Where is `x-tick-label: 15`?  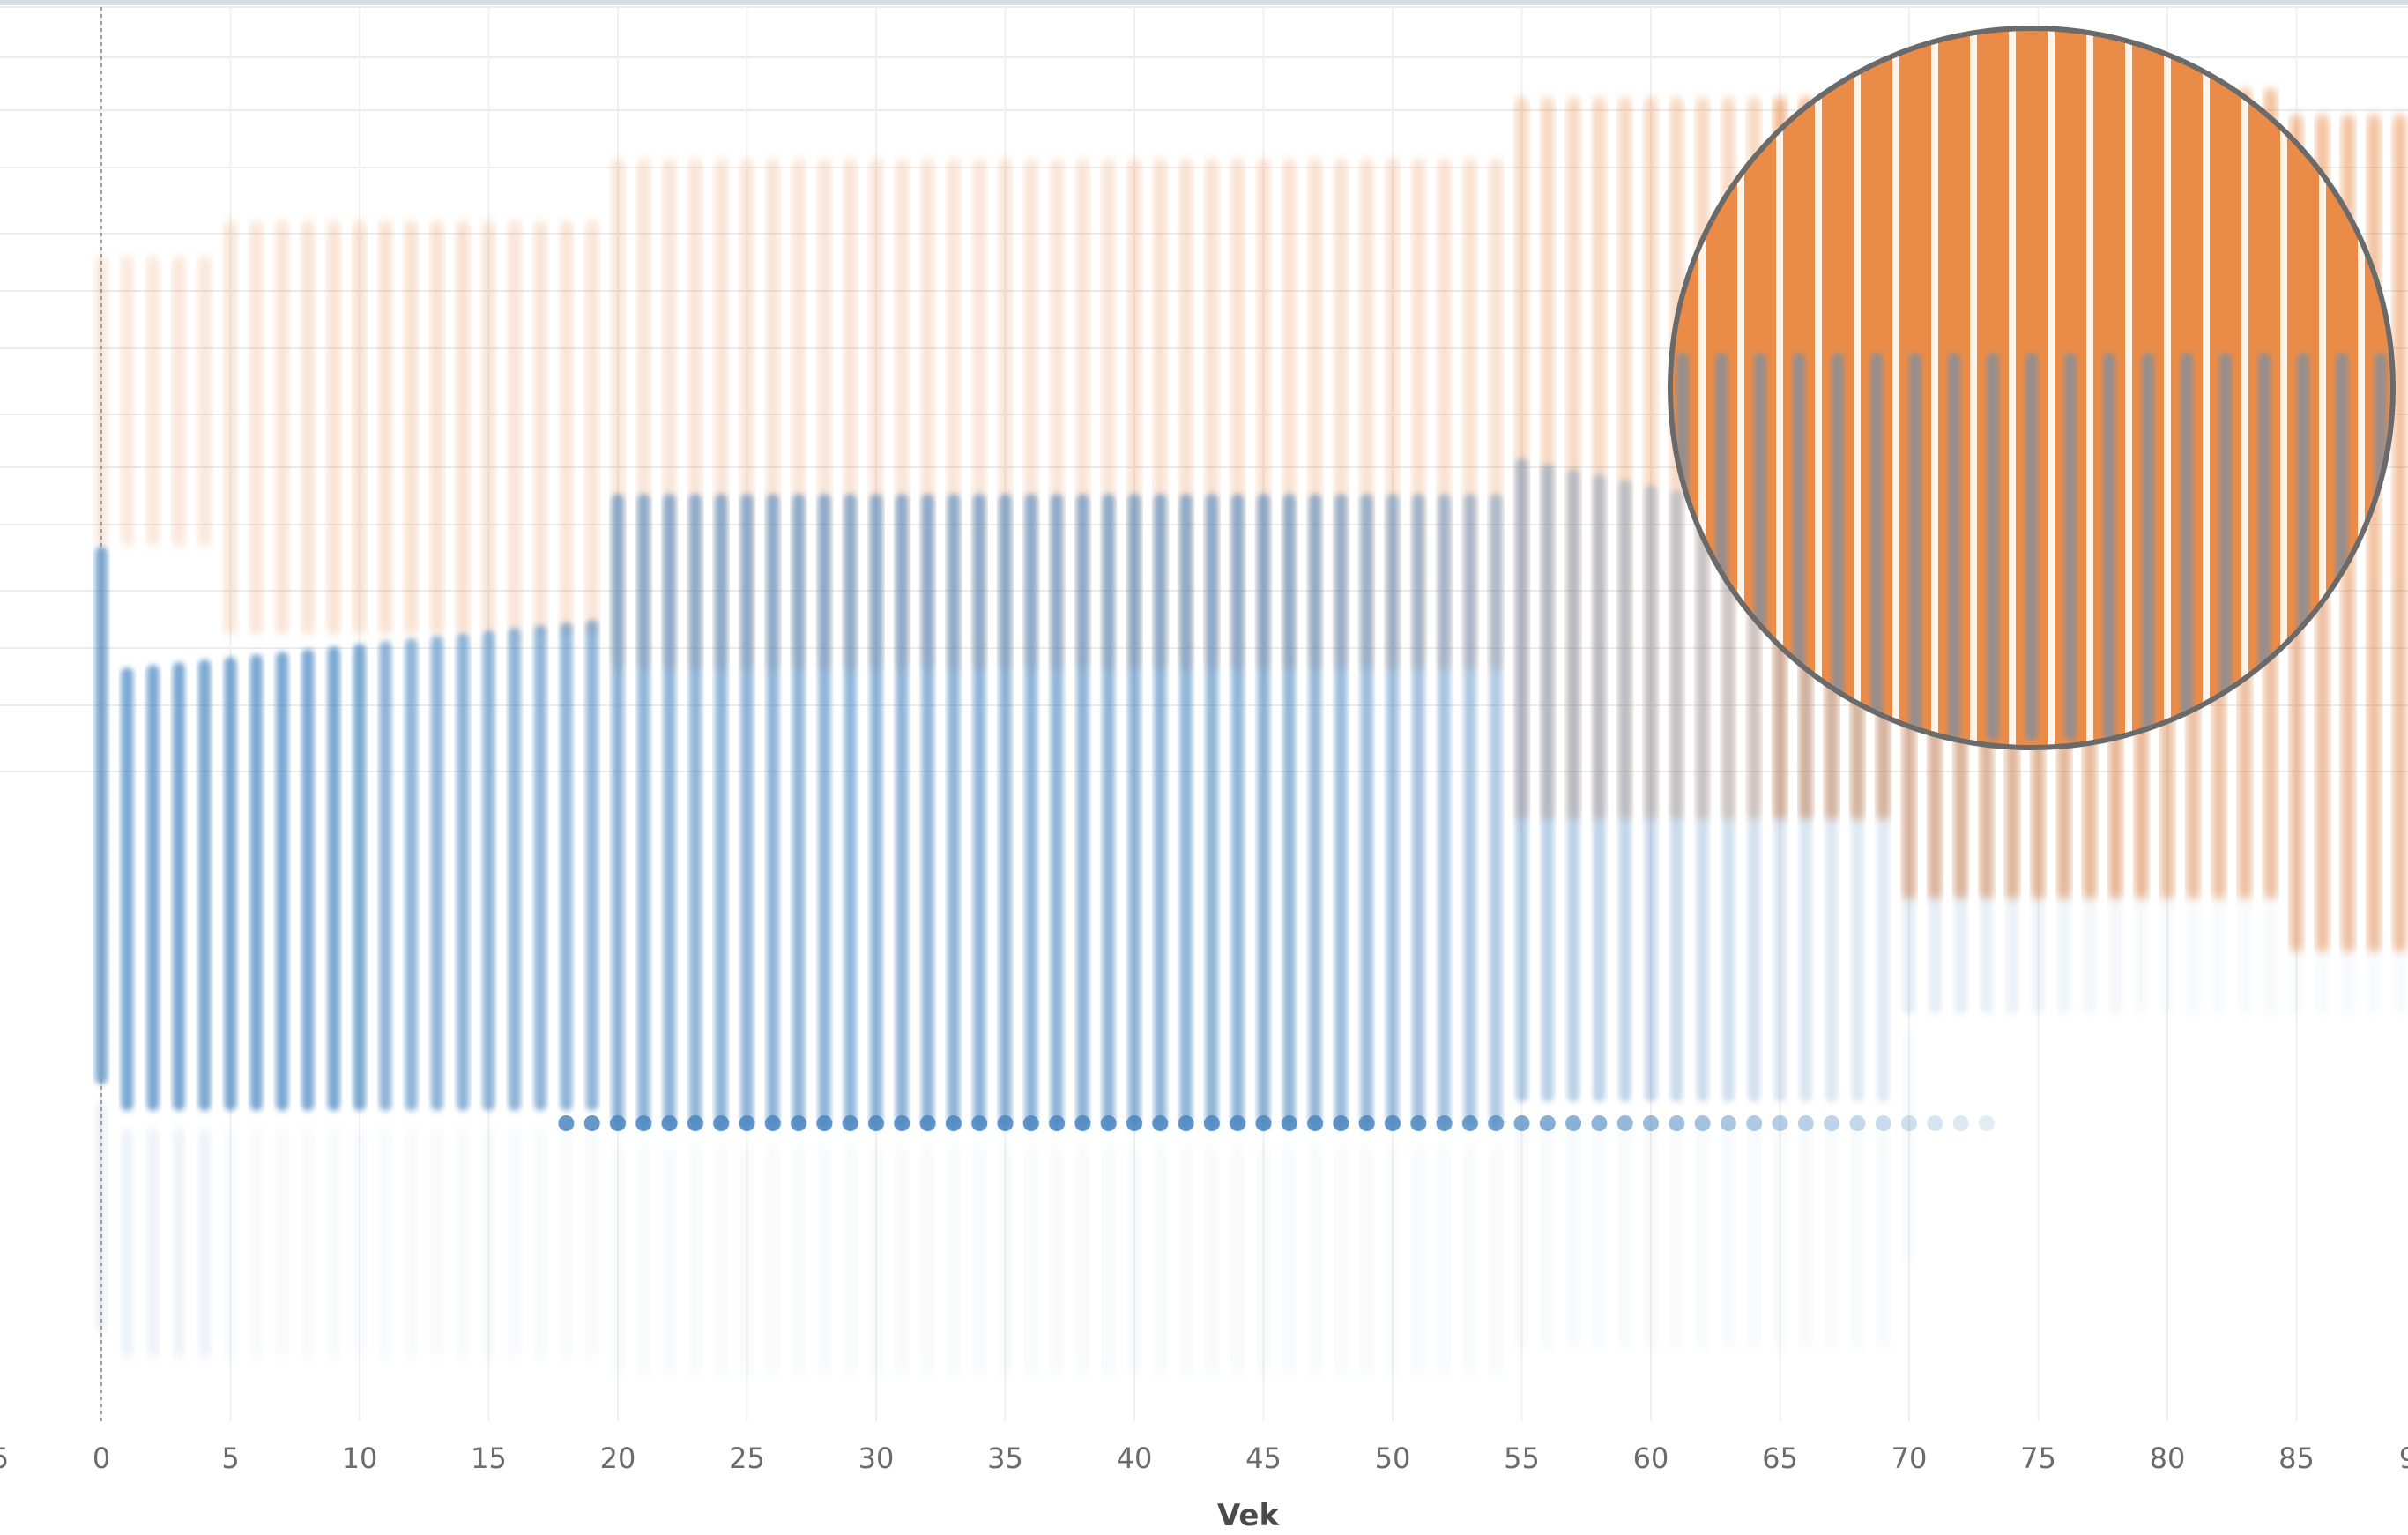 x-tick-label: 15 is located at coordinates (489, 1459).